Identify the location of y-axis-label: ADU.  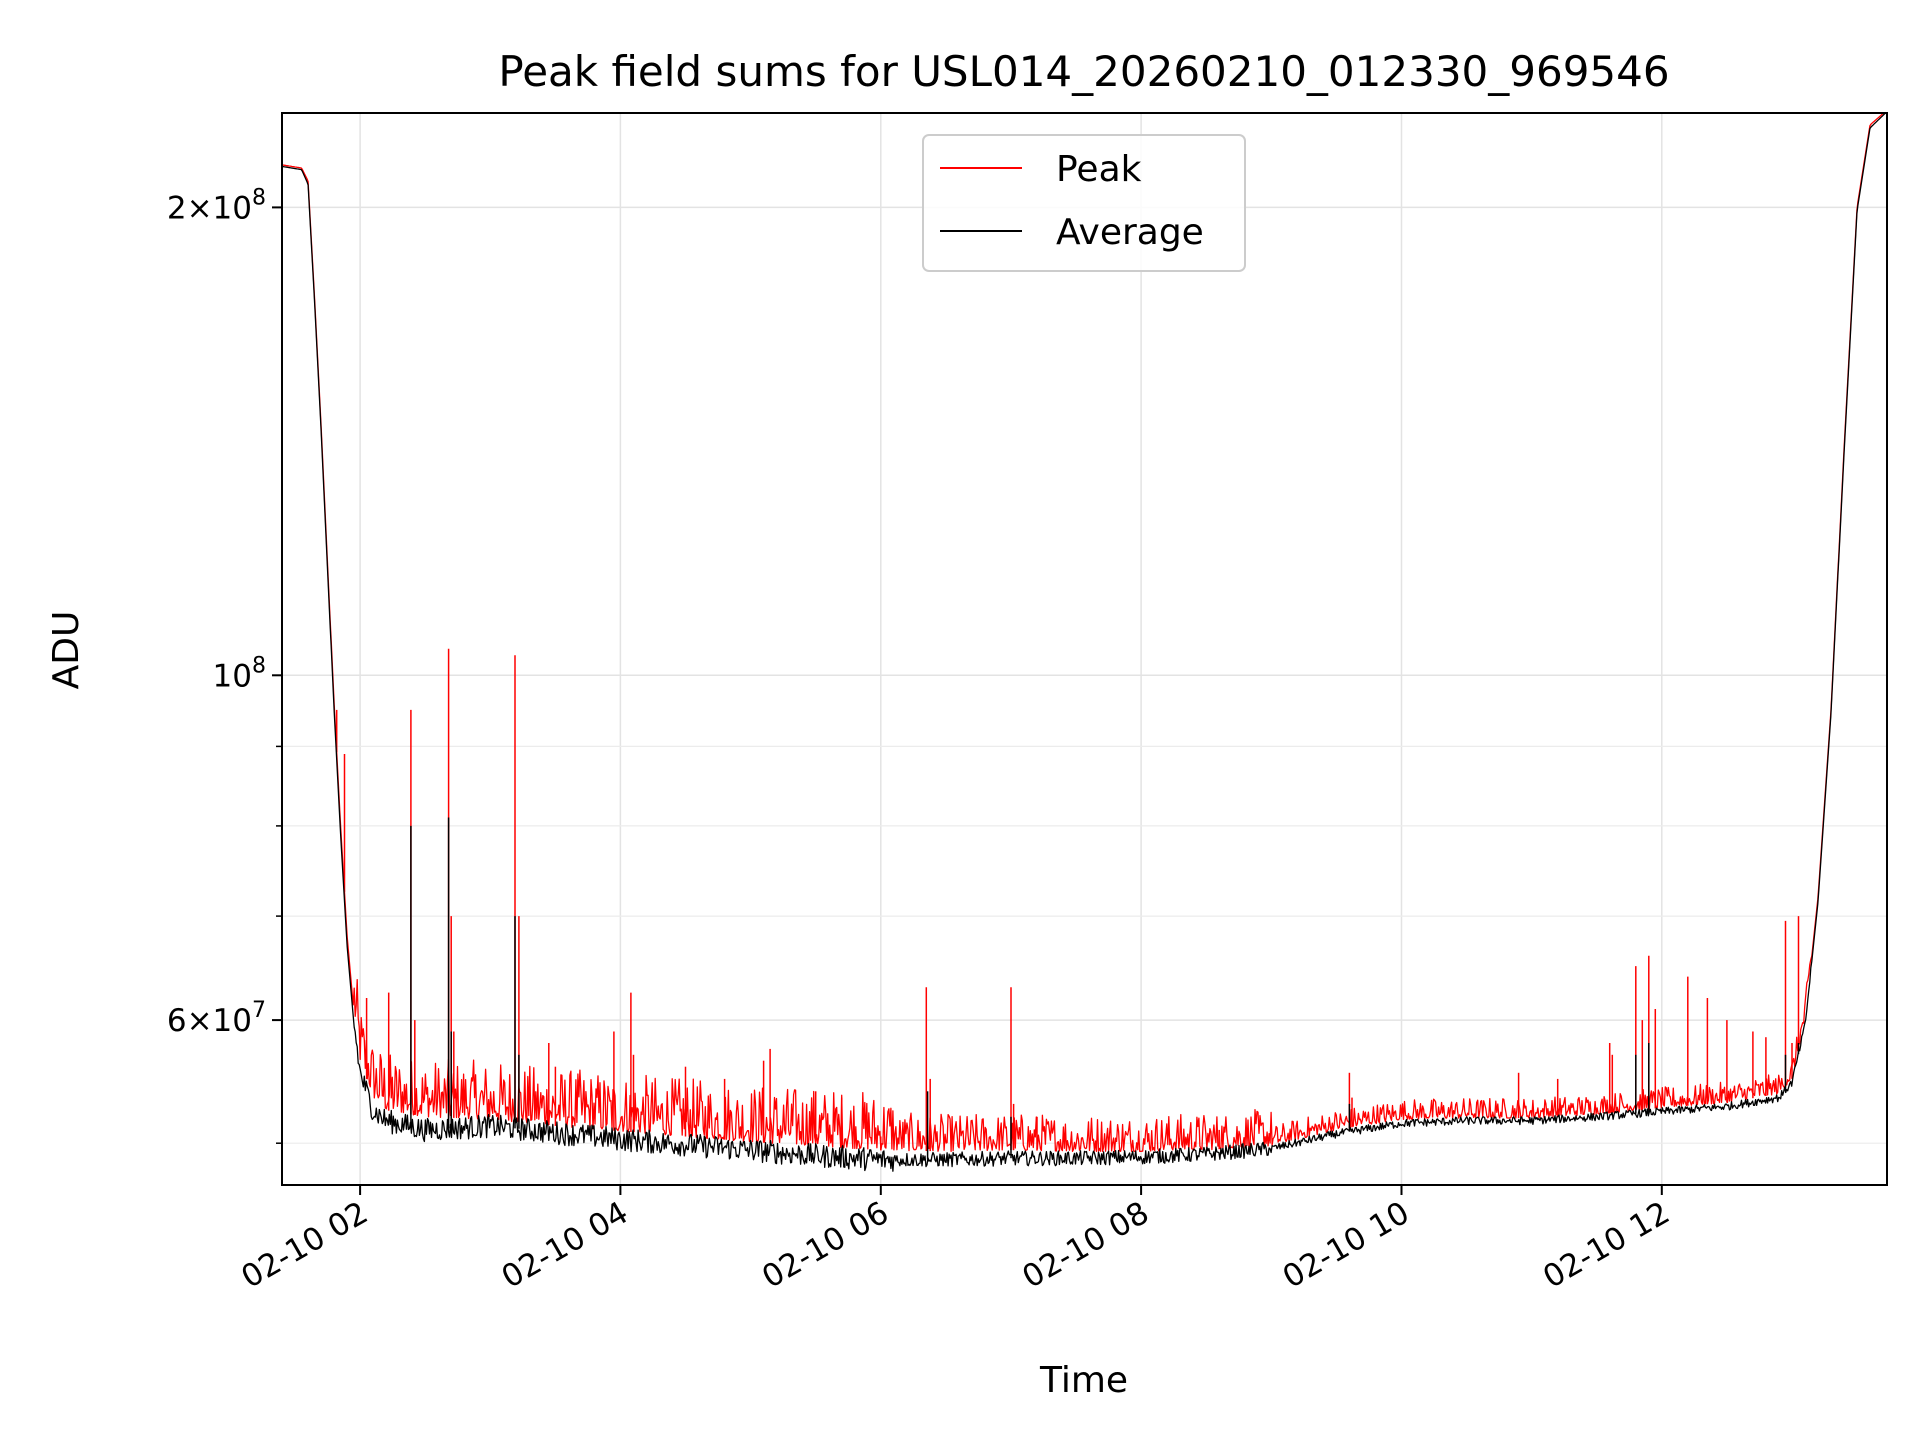
(66, 650).